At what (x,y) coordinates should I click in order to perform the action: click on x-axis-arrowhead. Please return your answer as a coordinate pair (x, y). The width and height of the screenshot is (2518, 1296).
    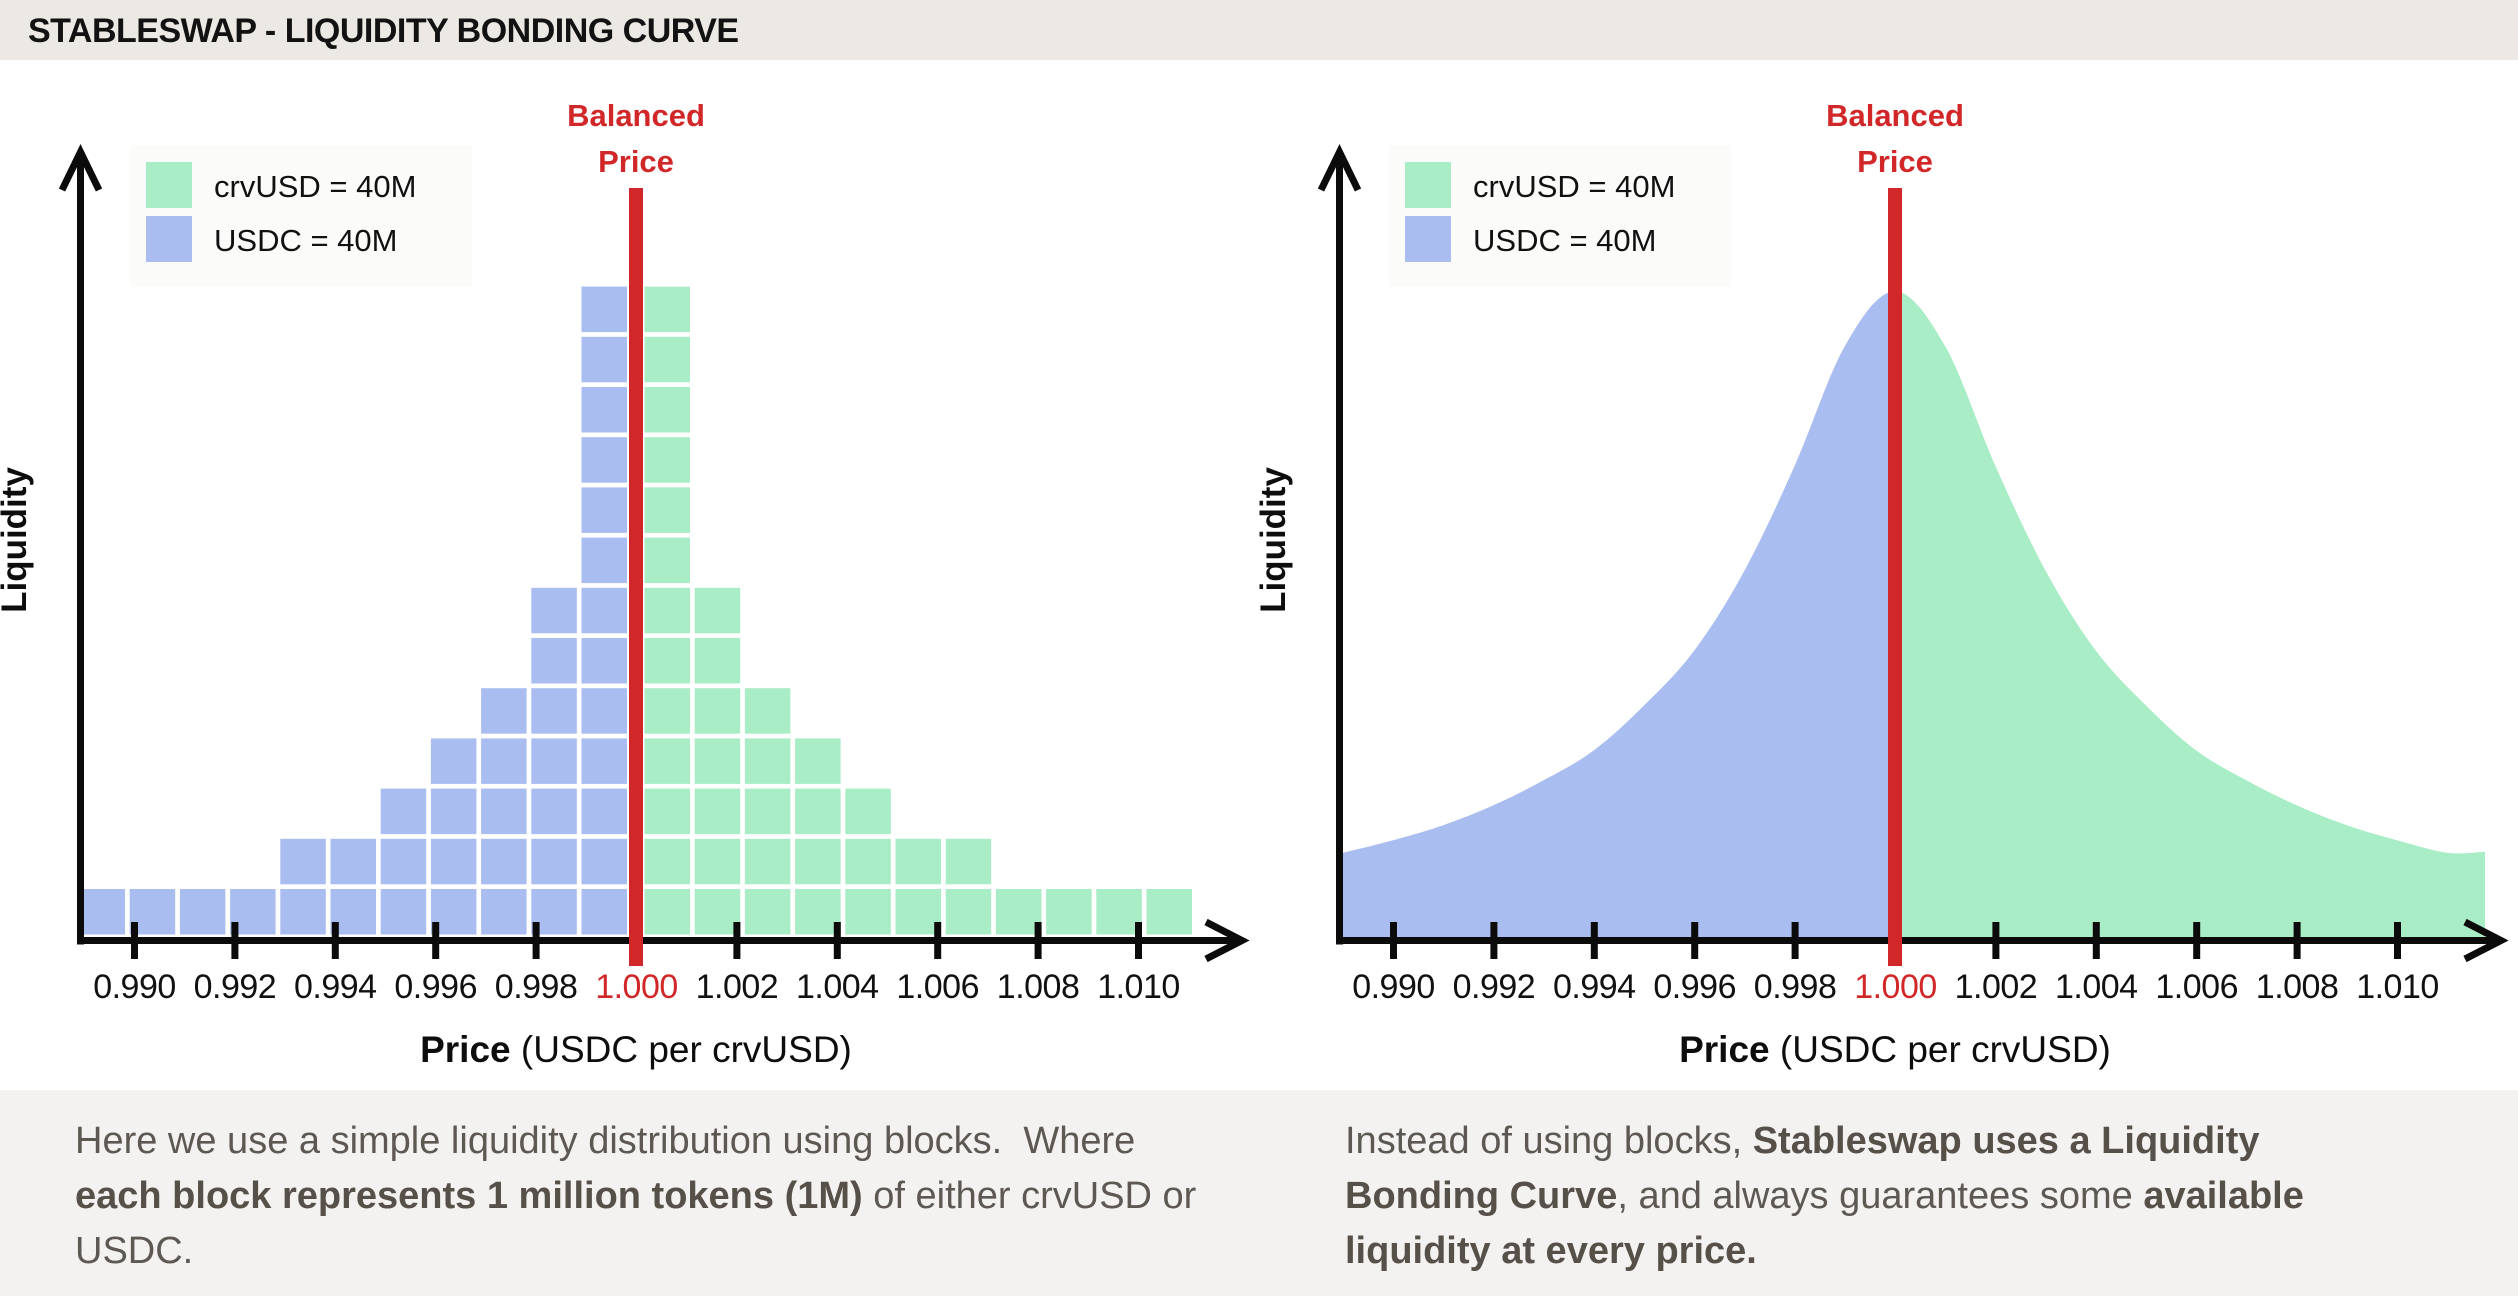
    Looking at the image, I should click on (2486, 940).